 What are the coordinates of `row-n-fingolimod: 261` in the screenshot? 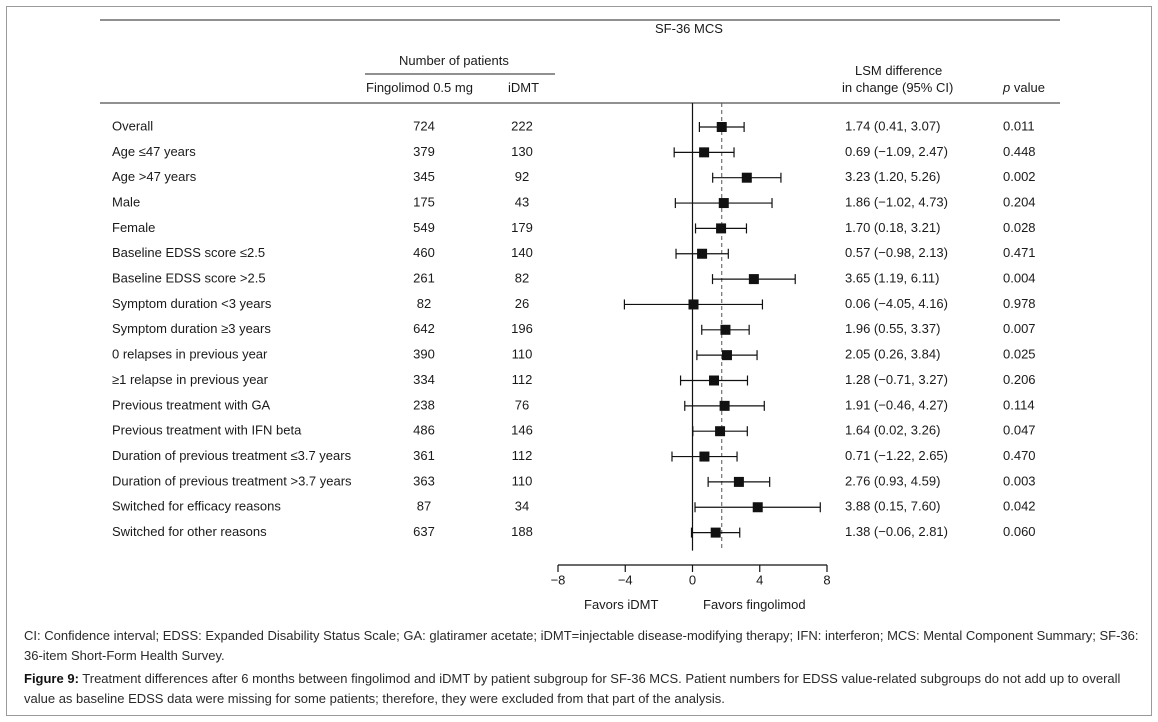 It's located at (424, 278).